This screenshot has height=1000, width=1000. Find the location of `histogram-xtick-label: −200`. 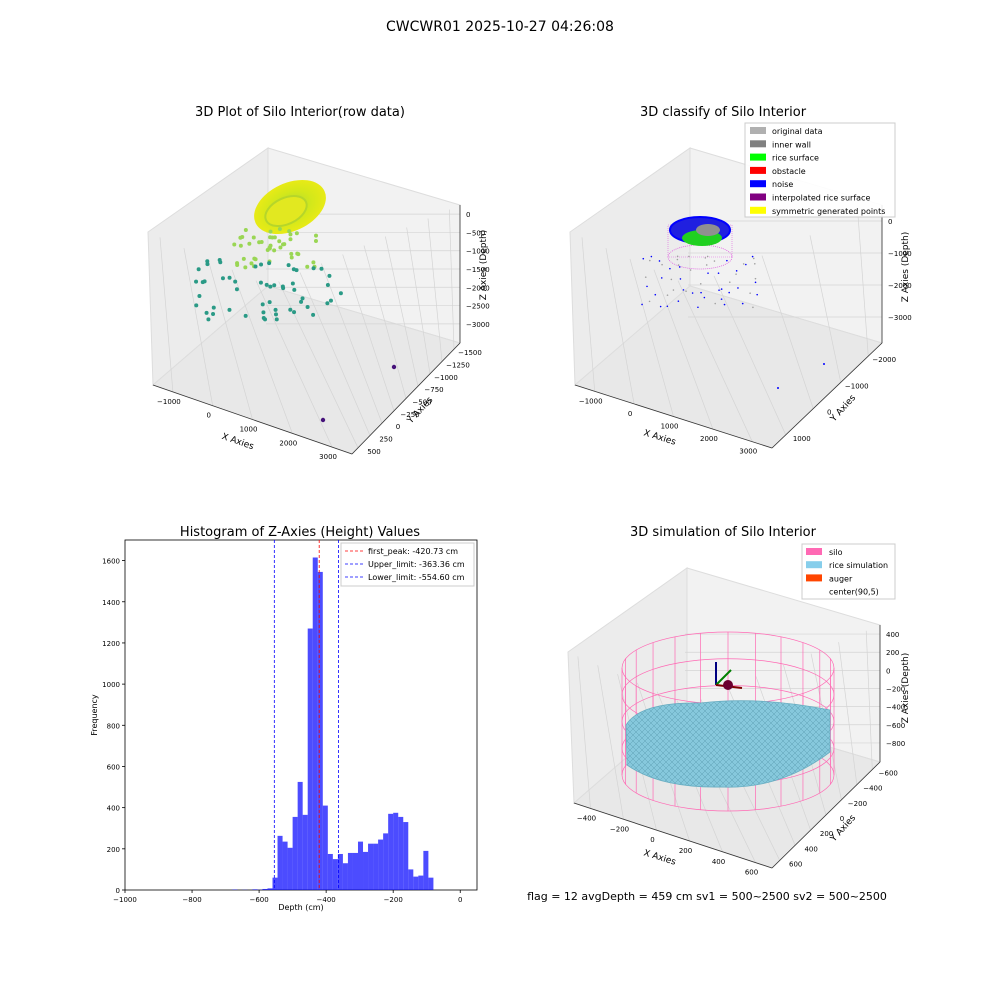

histogram-xtick-label: −200 is located at coordinates (393, 900).